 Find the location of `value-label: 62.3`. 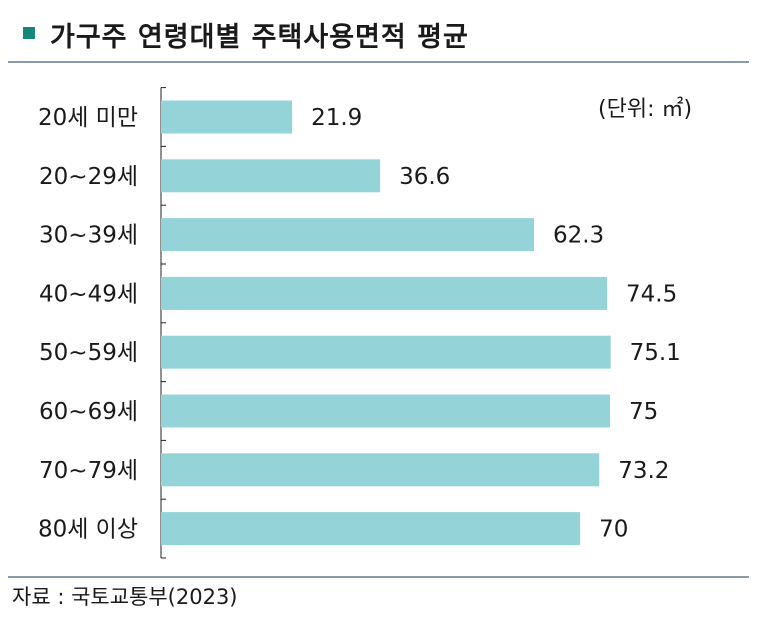

value-label: 62.3 is located at coordinates (578, 236).